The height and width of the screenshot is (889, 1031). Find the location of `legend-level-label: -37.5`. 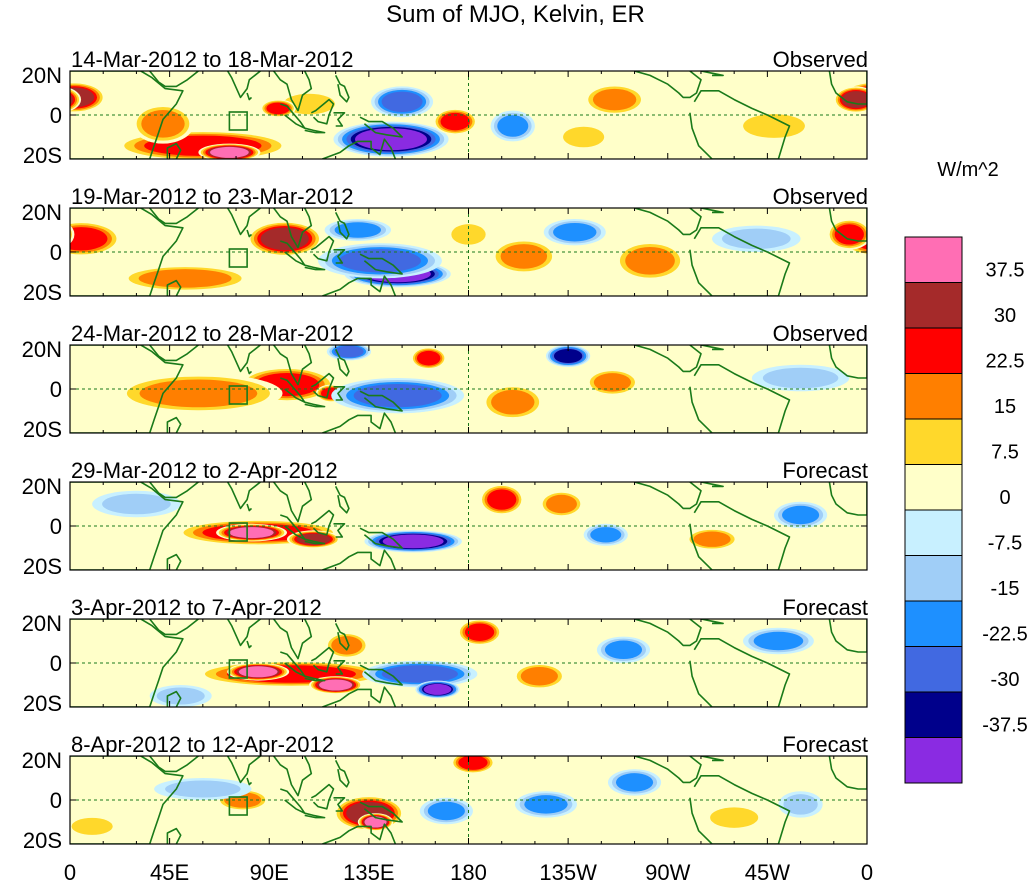

legend-level-label: -37.5 is located at coordinates (1005, 726).